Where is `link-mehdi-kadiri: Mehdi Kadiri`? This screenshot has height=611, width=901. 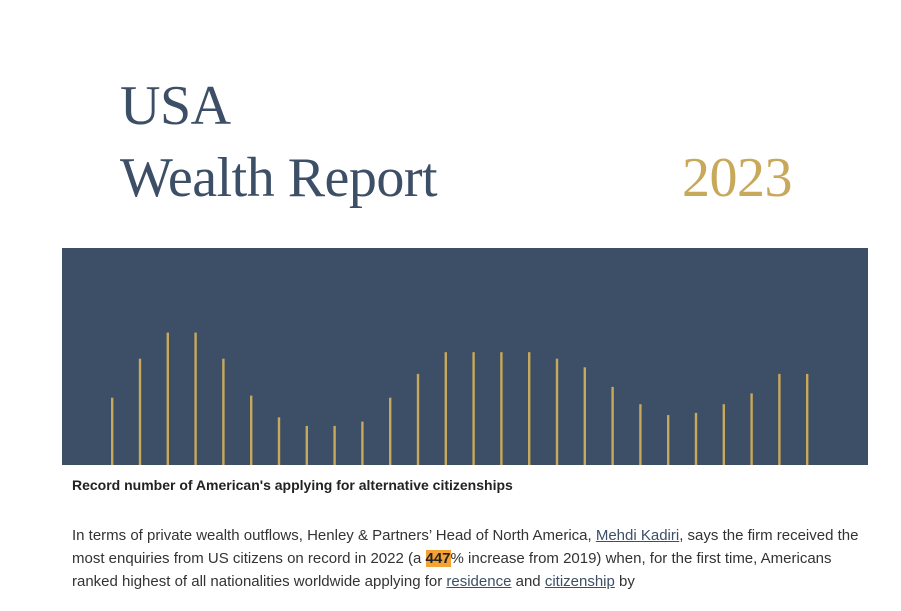 link-mehdi-kadiri: Mehdi Kadiri is located at coordinates (637, 535).